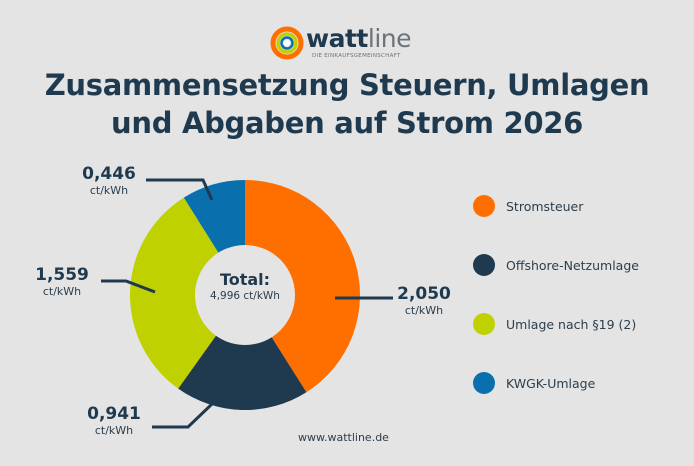 The image size is (694, 466). What do you see at coordinates (424, 294) in the screenshot?
I see `value-number: 2,050` at bounding box center [424, 294].